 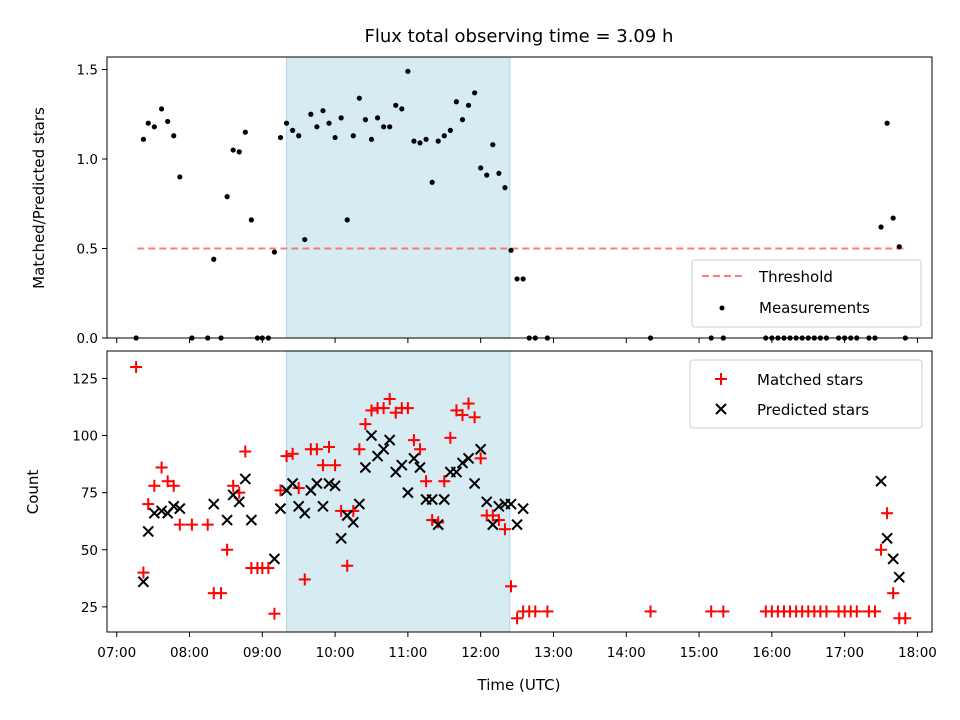 What do you see at coordinates (89, 608) in the screenshot?
I see `y-tick-label: 25` at bounding box center [89, 608].